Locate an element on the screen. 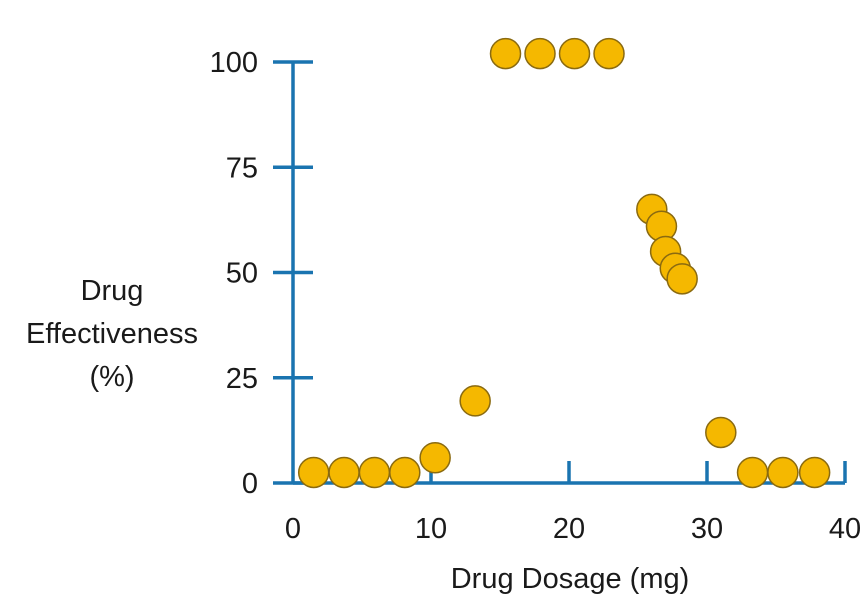 The width and height of the screenshot is (864, 597). y-tick-label: 25 is located at coordinates (242, 379).